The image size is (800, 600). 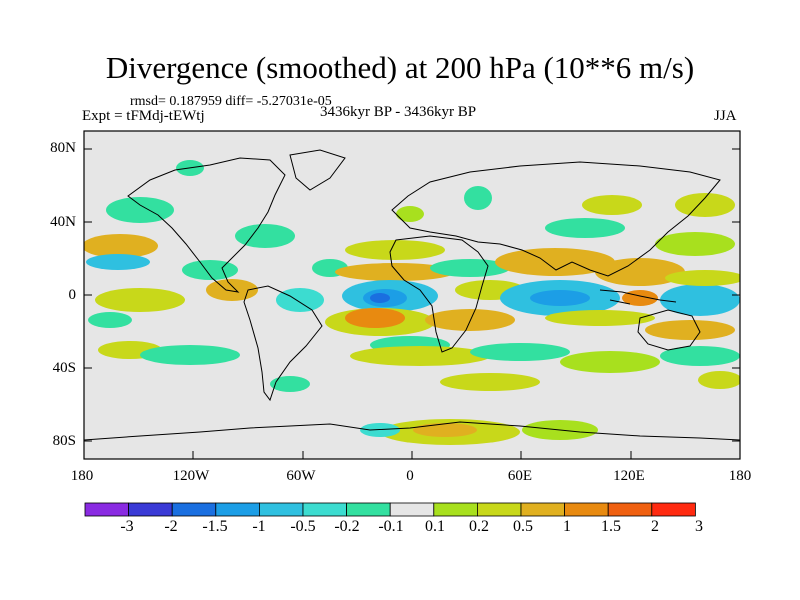 What do you see at coordinates (64, 368) in the screenshot?
I see `lat-tick-40s: 40S` at bounding box center [64, 368].